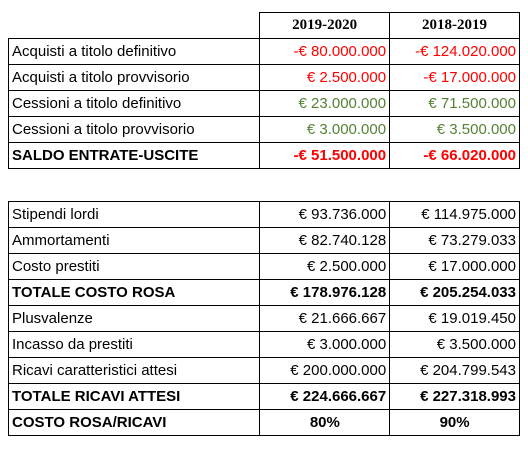 The height and width of the screenshot is (463, 528). Describe the element at coordinates (454, 51) in the screenshot. I see `cell-value: -€ 124.020.000` at that location.